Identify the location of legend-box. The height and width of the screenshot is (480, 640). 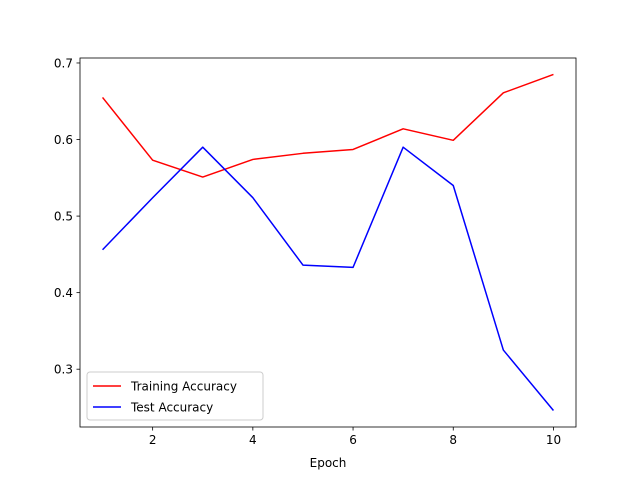
(175, 396).